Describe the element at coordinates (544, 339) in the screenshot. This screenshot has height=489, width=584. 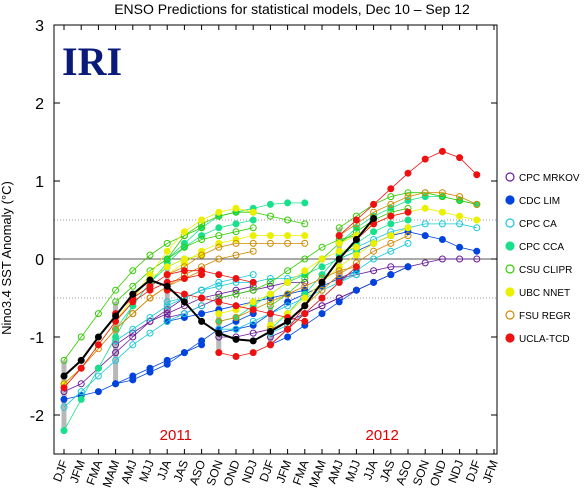
I see `legend-label: UCLA-TCD` at that location.